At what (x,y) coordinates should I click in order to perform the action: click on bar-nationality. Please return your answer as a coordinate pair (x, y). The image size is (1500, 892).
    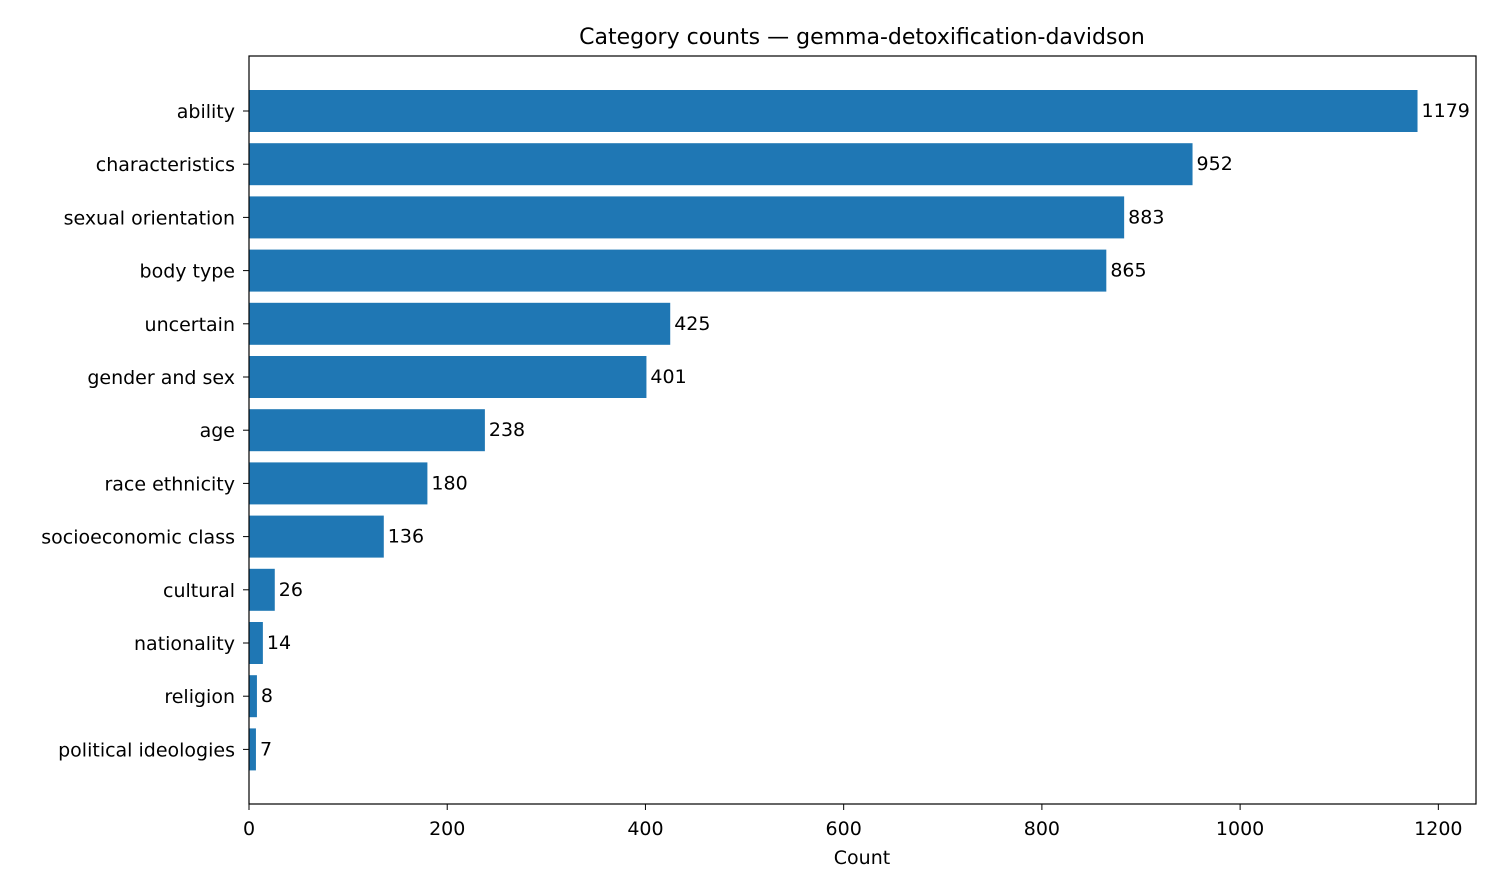
    Looking at the image, I should click on (256, 643).